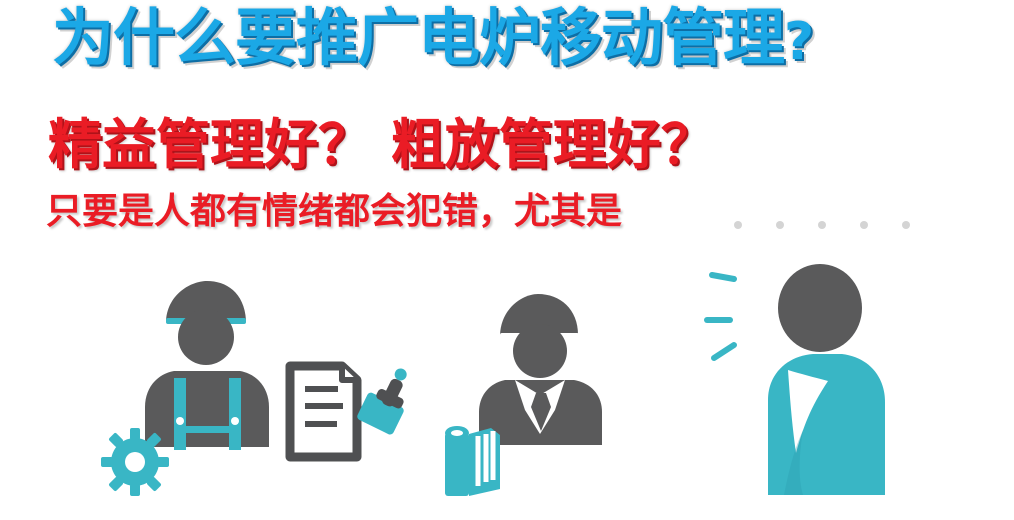  I want to click on management-question: 精益管理好？ 粗放管理好？, so click(381, 145).